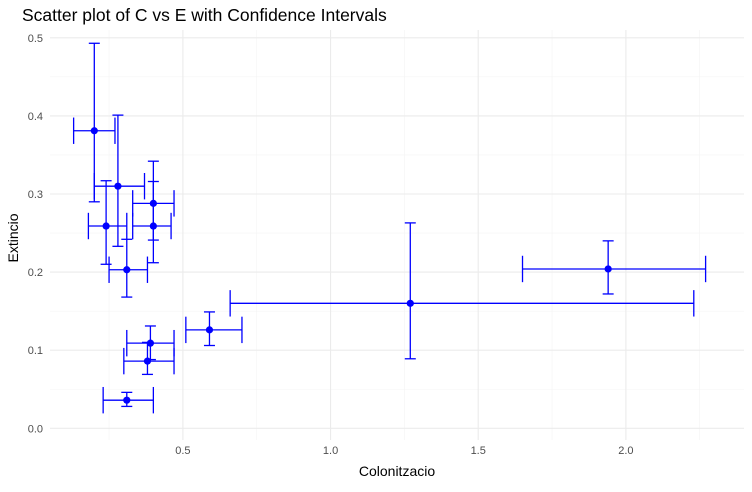 The image size is (752, 492). Describe the element at coordinates (35, 273) in the screenshot. I see `y-tick-label: 0.2` at that location.